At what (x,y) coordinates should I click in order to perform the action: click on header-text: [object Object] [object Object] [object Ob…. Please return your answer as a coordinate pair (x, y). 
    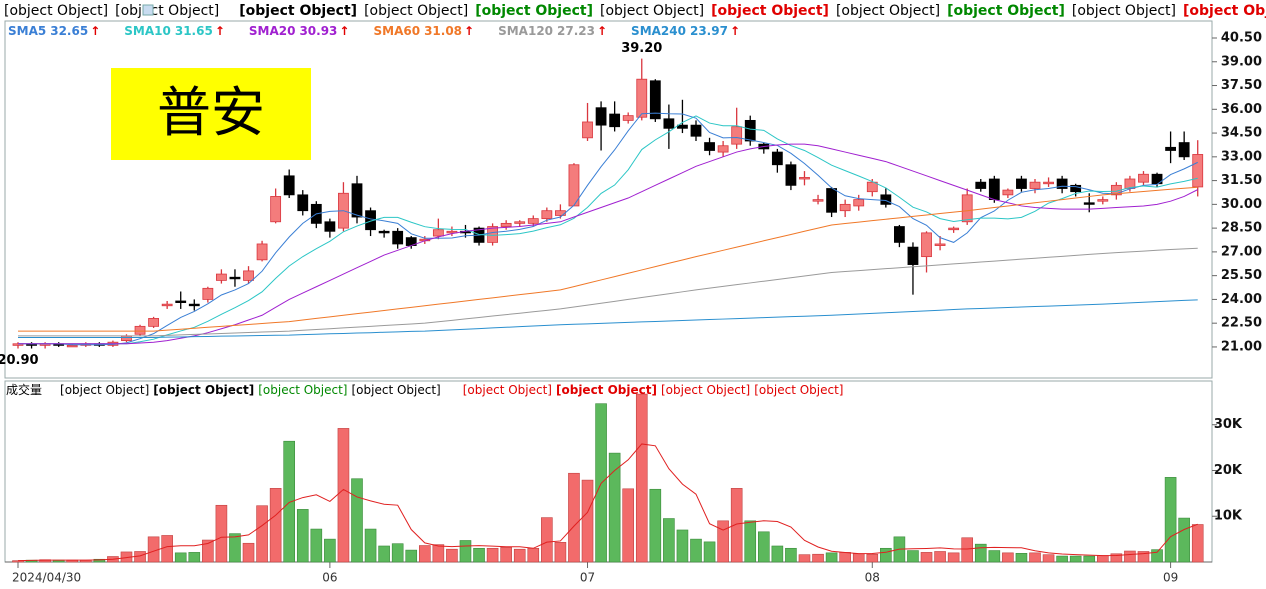
    Looking at the image, I should click on (635, 11).